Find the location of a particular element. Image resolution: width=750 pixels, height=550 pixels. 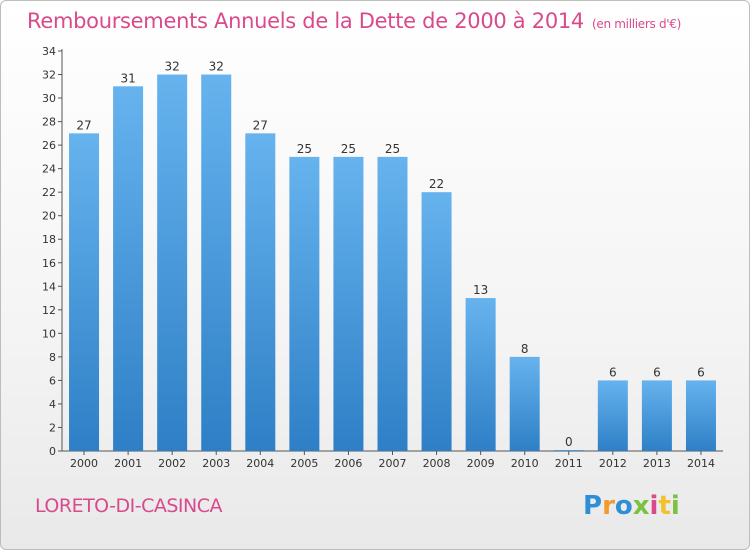

data-label: 31 is located at coordinates (127, 78).